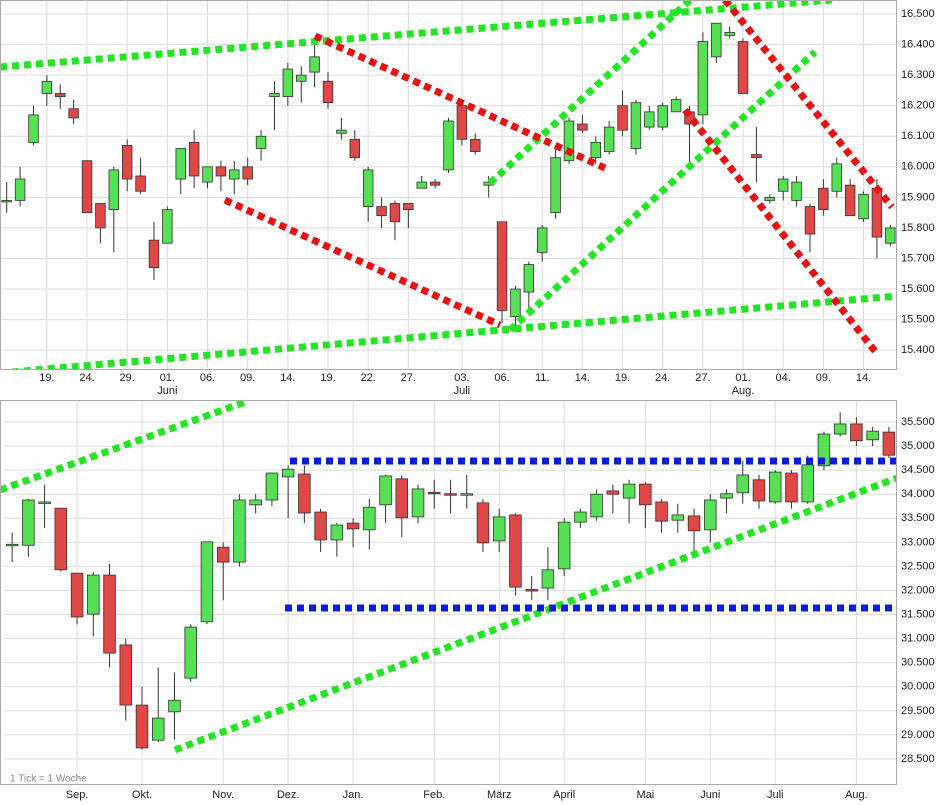 The image size is (941, 805). What do you see at coordinates (918, 566) in the screenshot?
I see `y-tick-label: 32.500` at bounding box center [918, 566].